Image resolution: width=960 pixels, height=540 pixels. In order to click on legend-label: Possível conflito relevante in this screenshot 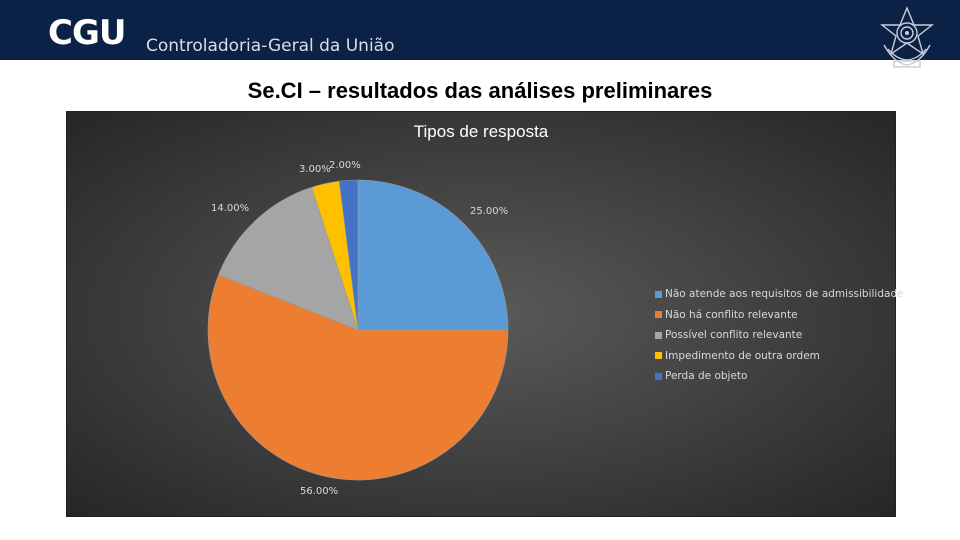, I will do `click(734, 335)`.